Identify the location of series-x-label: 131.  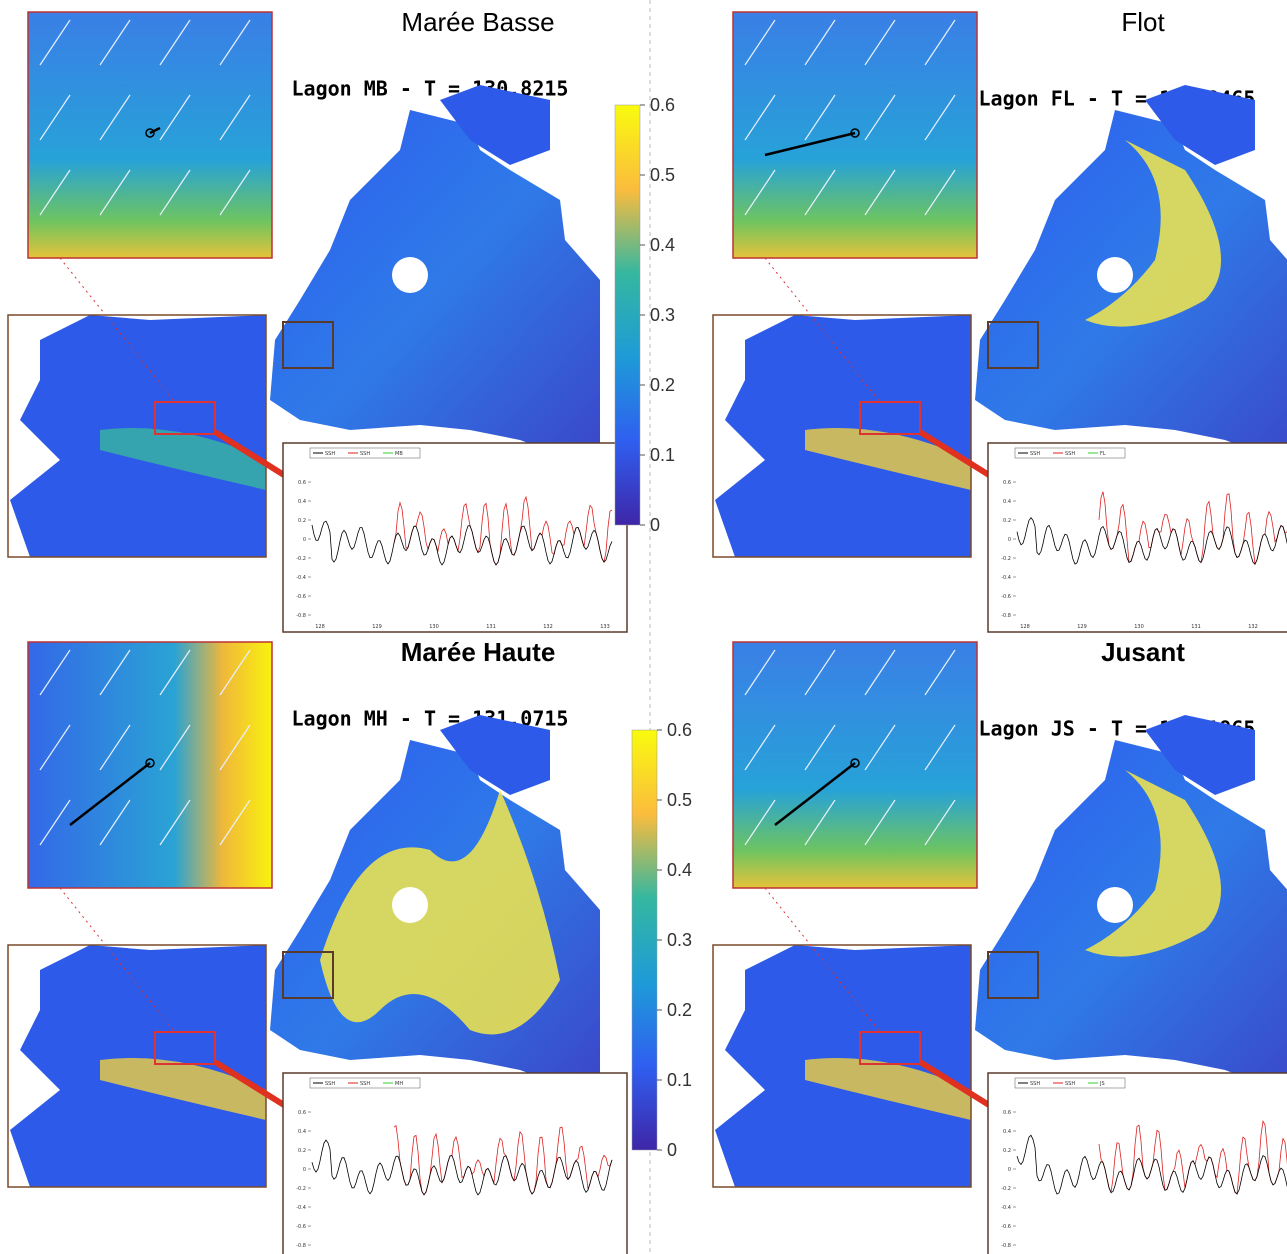
(1196, 627).